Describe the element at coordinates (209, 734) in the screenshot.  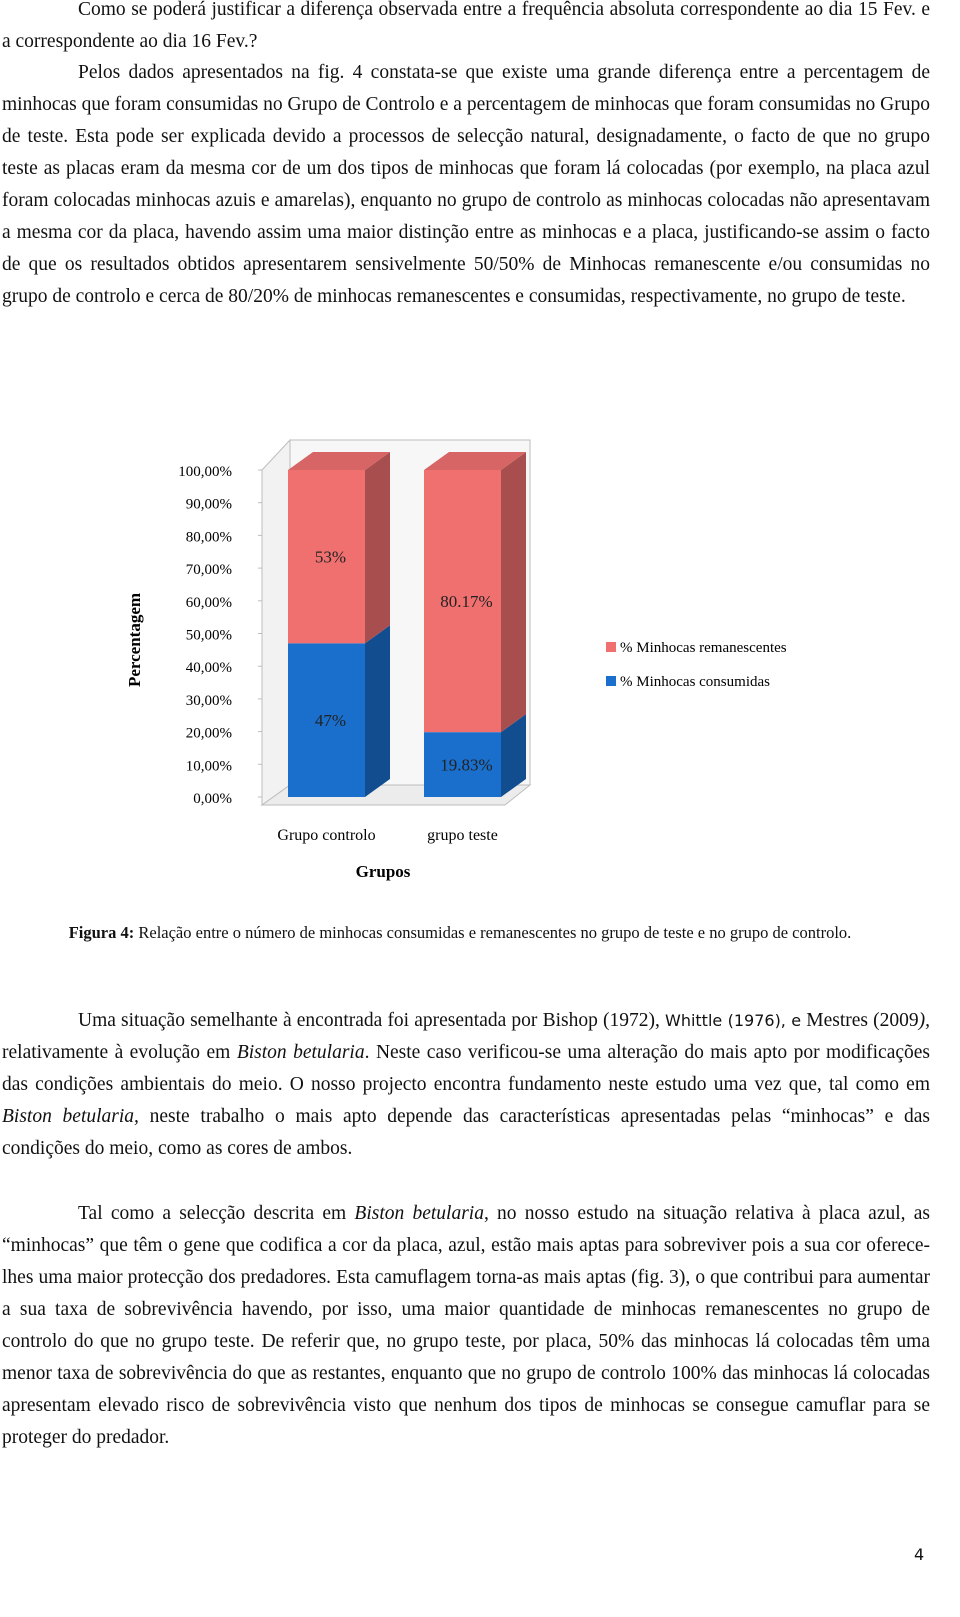
I see `y-tick-label: 20,00%` at that location.